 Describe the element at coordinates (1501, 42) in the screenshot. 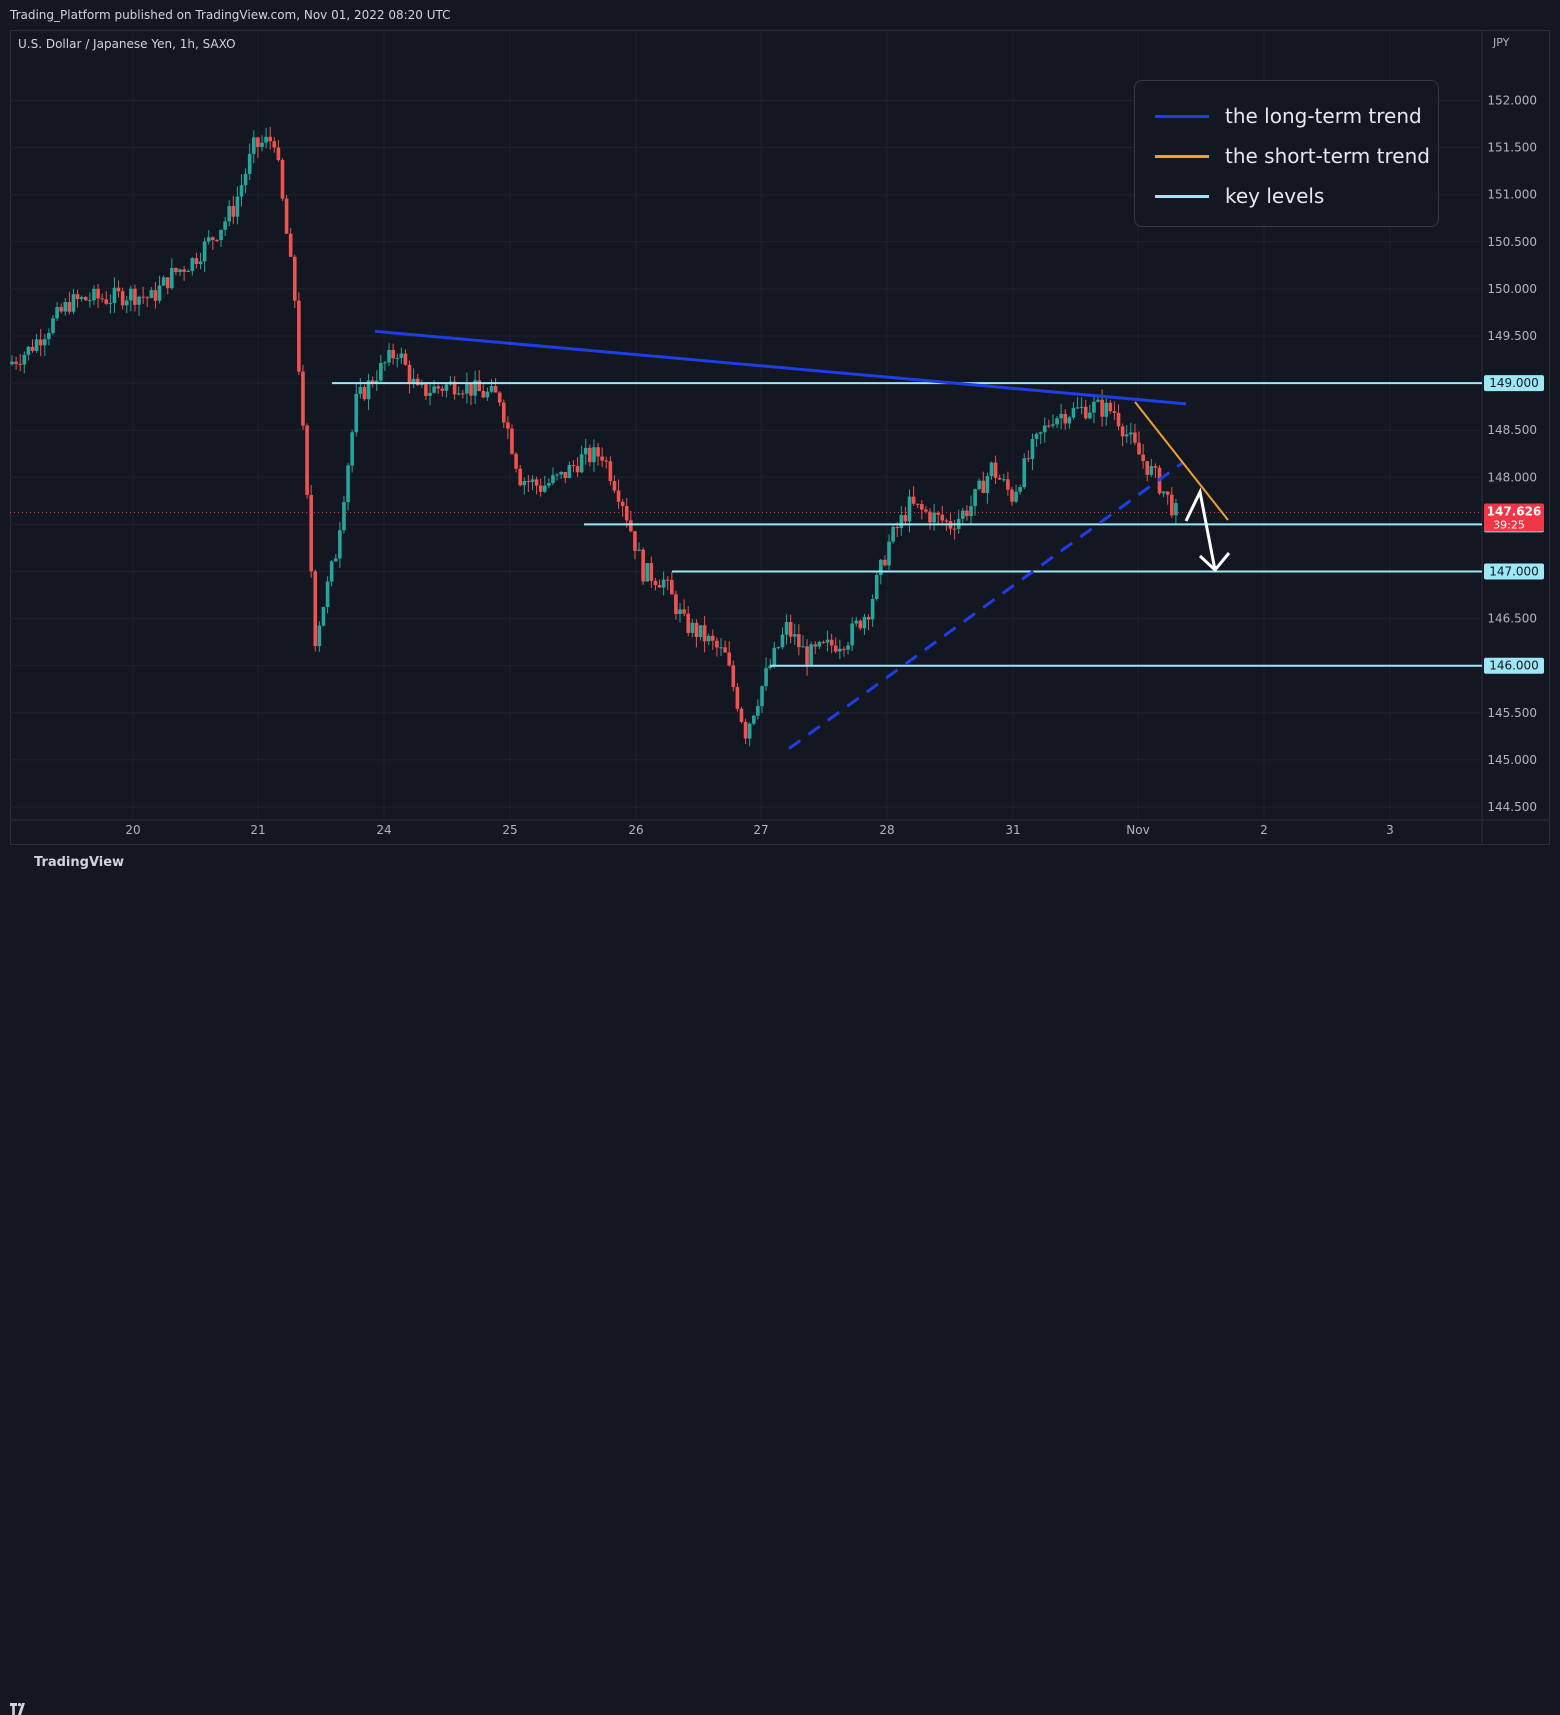

I see `currency-label: JPY` at that location.